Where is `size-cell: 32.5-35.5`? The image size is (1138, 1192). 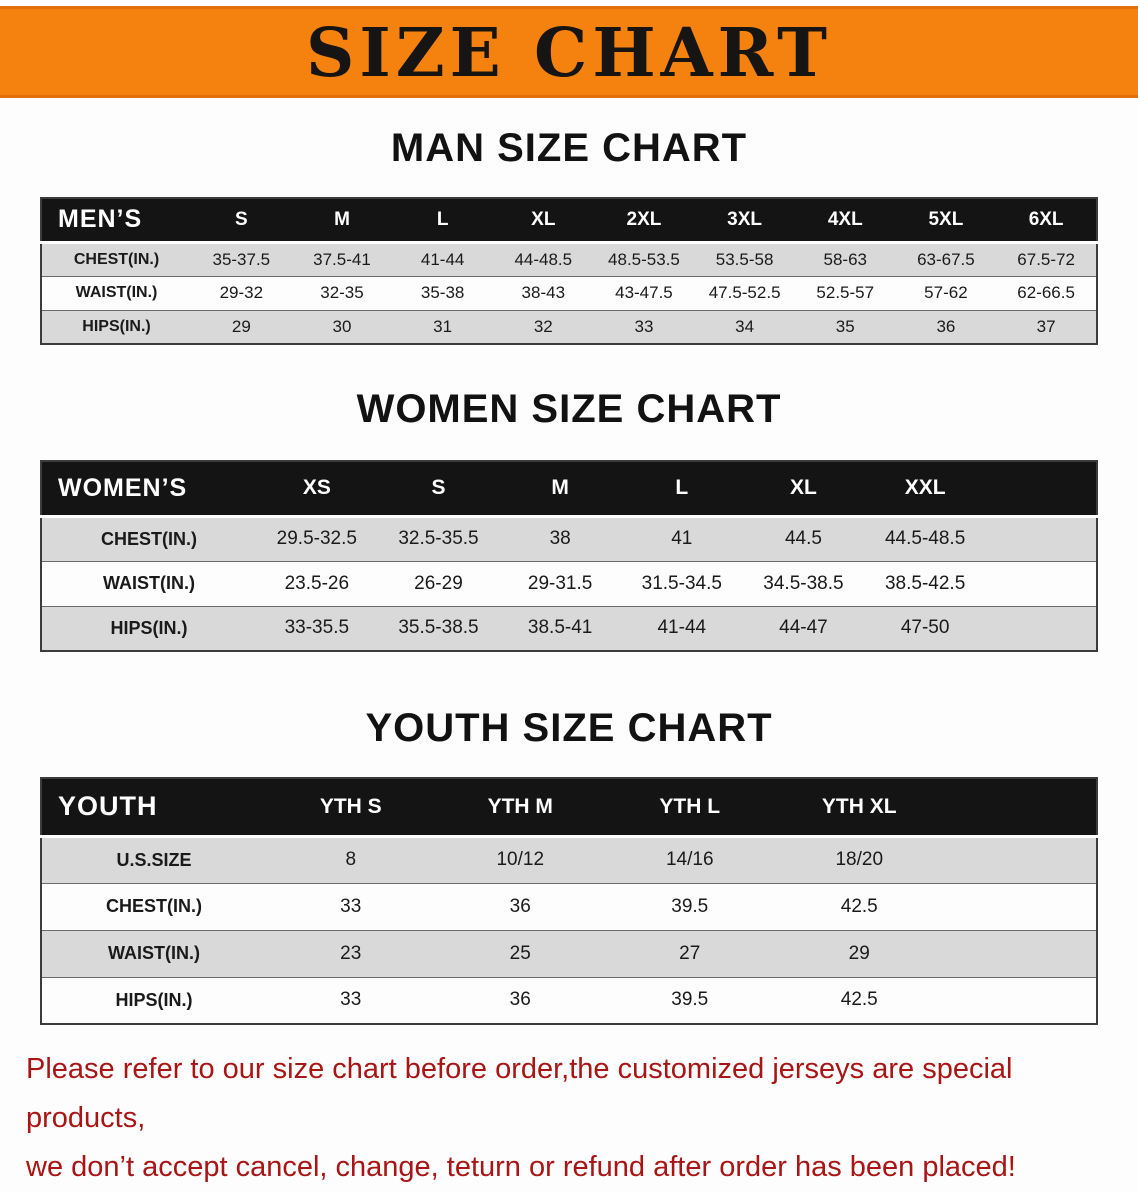 size-cell: 32.5-35.5 is located at coordinates (438, 538).